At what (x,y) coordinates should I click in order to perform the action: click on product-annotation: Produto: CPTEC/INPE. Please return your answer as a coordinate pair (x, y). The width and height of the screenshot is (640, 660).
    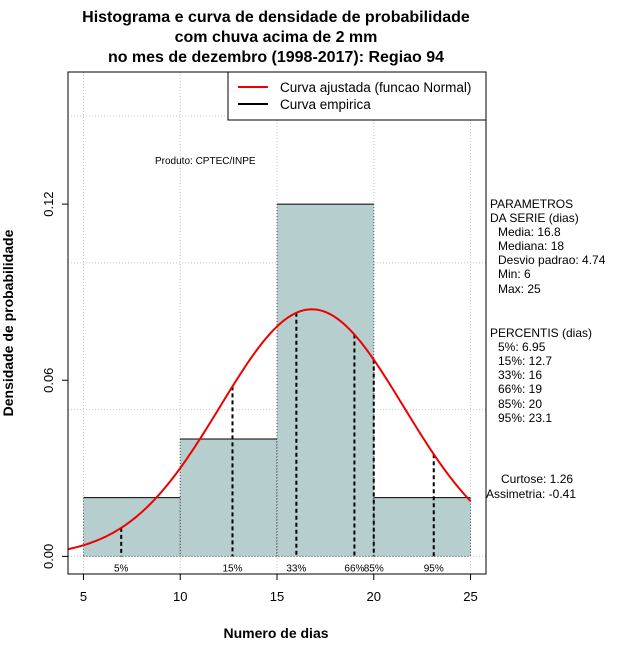
    Looking at the image, I should click on (205, 161).